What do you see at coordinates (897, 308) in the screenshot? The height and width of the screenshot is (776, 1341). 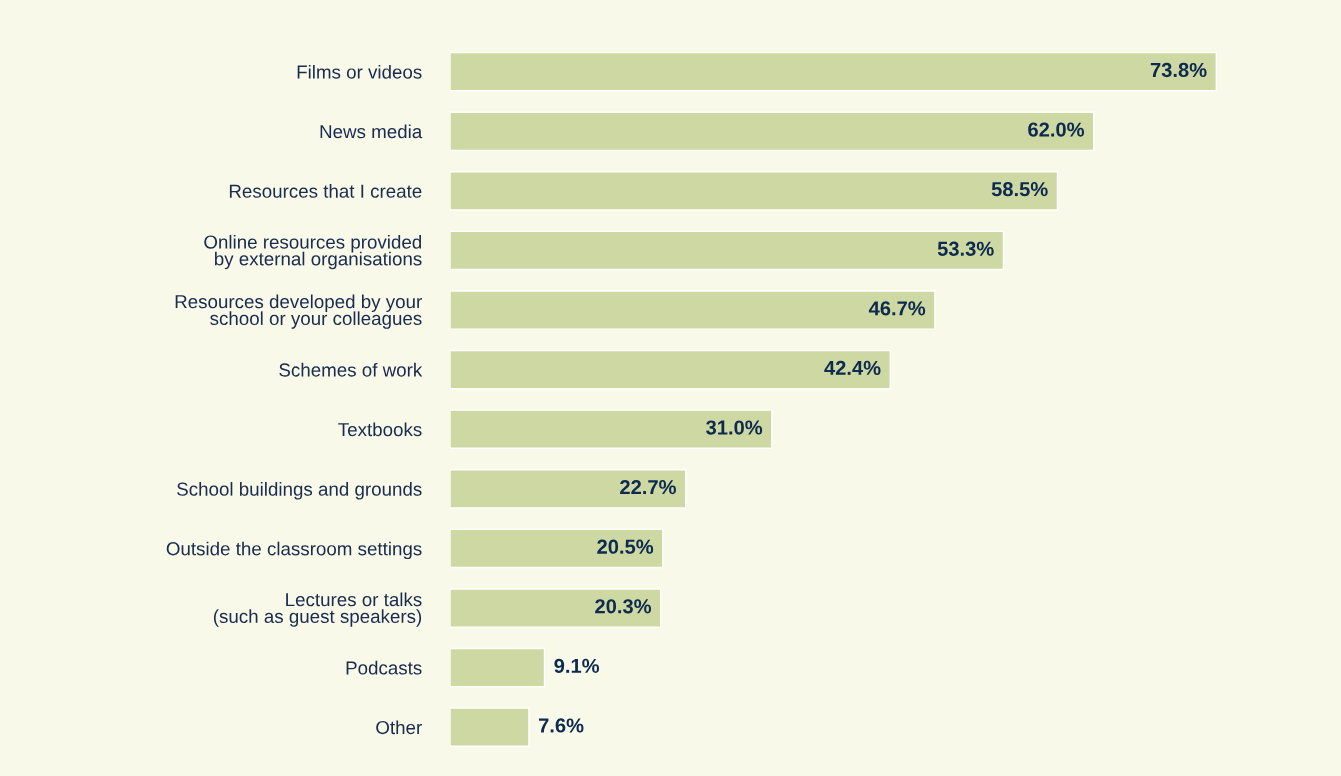 I see `data-label: 46.7%` at bounding box center [897, 308].